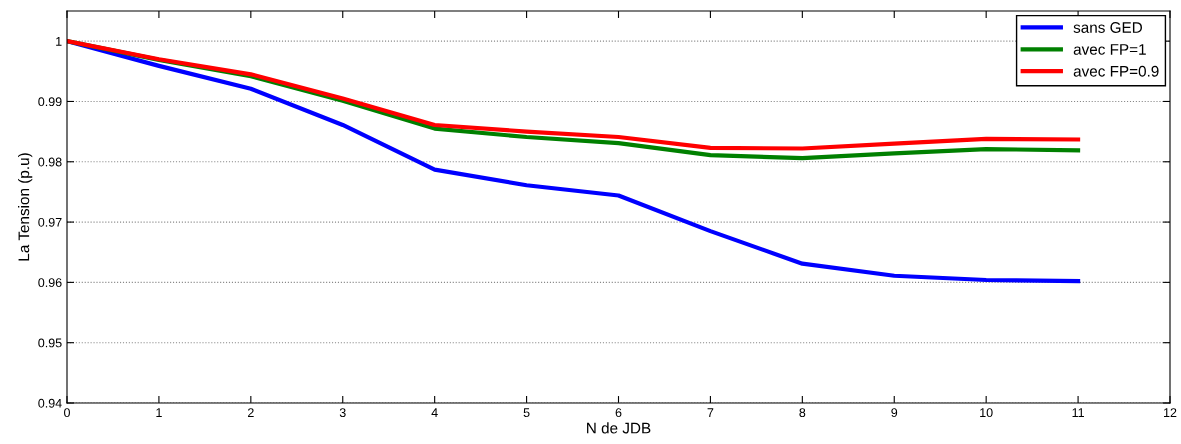  What do you see at coordinates (50, 343) in the screenshot?
I see `y-tick-label: 0.95` at bounding box center [50, 343].